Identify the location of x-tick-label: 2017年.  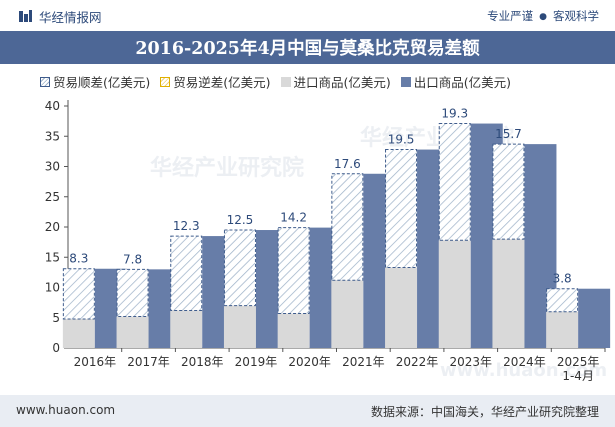
(148, 362).